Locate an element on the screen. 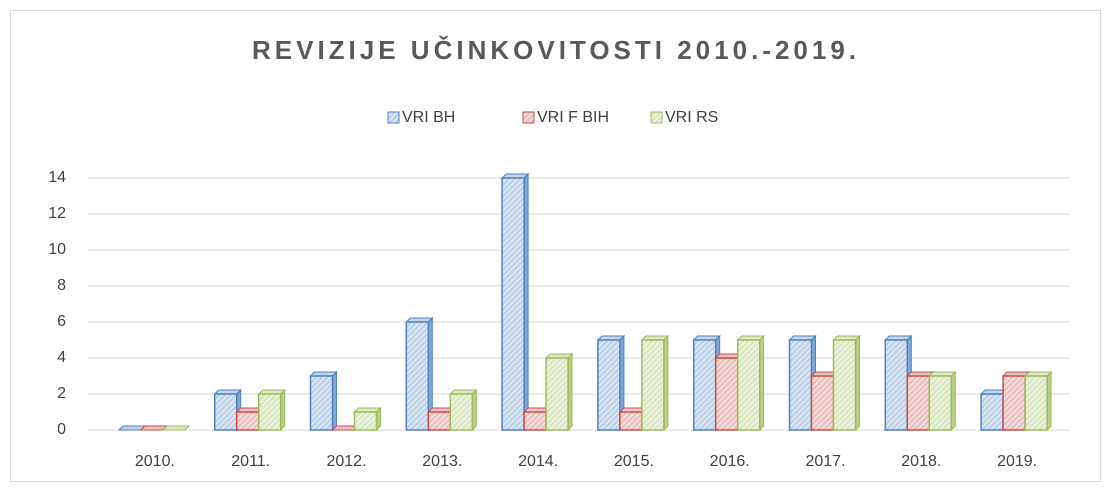 The height and width of the screenshot is (492, 1111). x-tick-label: 2011. is located at coordinates (250, 461).